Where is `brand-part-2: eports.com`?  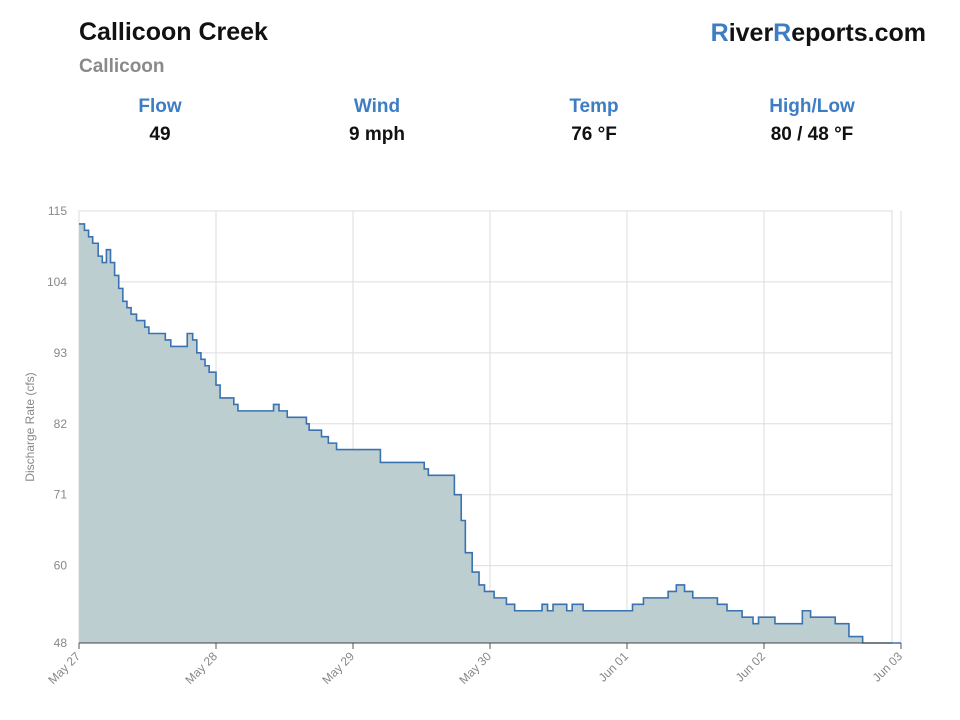
brand-part-2: eports.com is located at coordinates (858, 33).